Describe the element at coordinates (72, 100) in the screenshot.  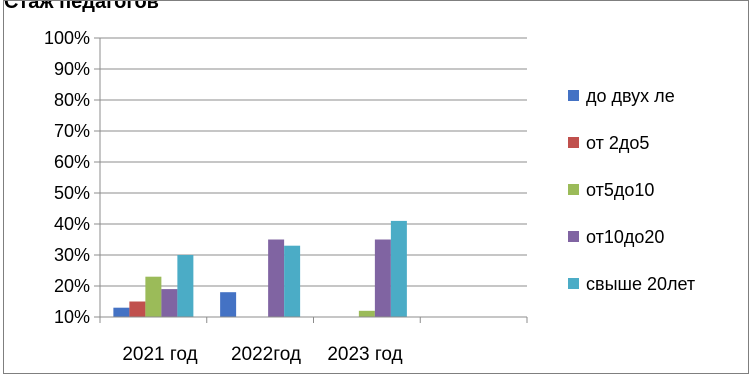
I see `y-tick-label: 80%` at that location.